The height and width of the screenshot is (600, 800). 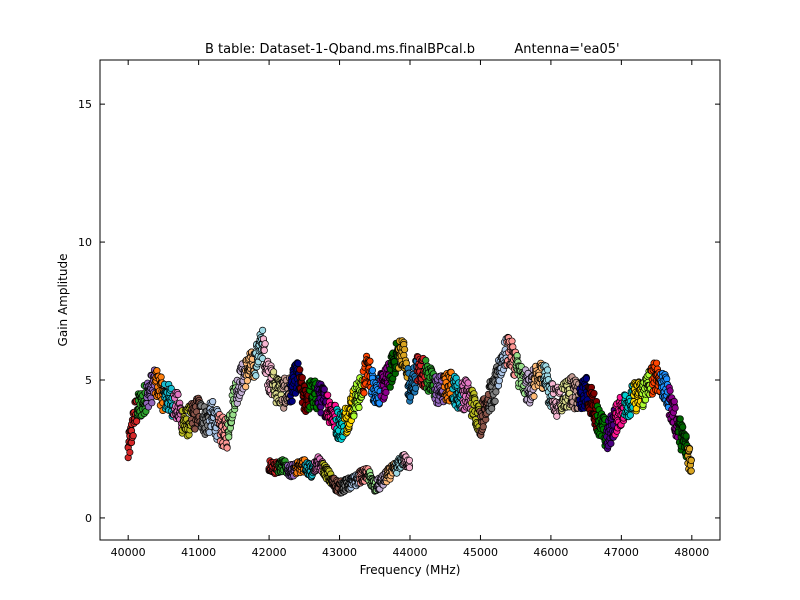 I want to click on x-tick-label: 47000, so click(x=621, y=552).